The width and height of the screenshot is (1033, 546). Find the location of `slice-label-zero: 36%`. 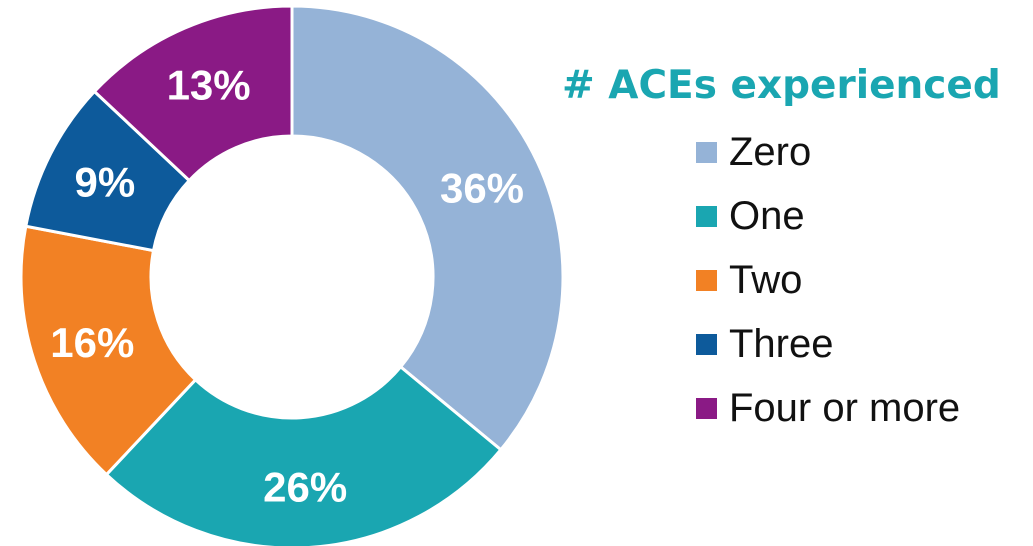

slice-label-zero: 36% is located at coordinates (482, 188).